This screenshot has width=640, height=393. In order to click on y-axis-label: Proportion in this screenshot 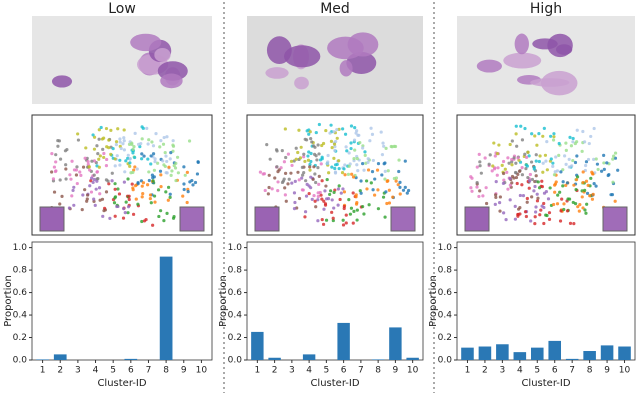, I will do `click(433, 301)`.